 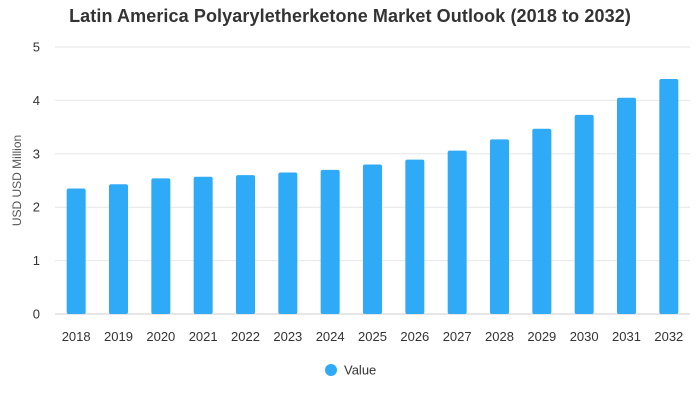 I want to click on x-tick-label: 2027, so click(x=457, y=336).